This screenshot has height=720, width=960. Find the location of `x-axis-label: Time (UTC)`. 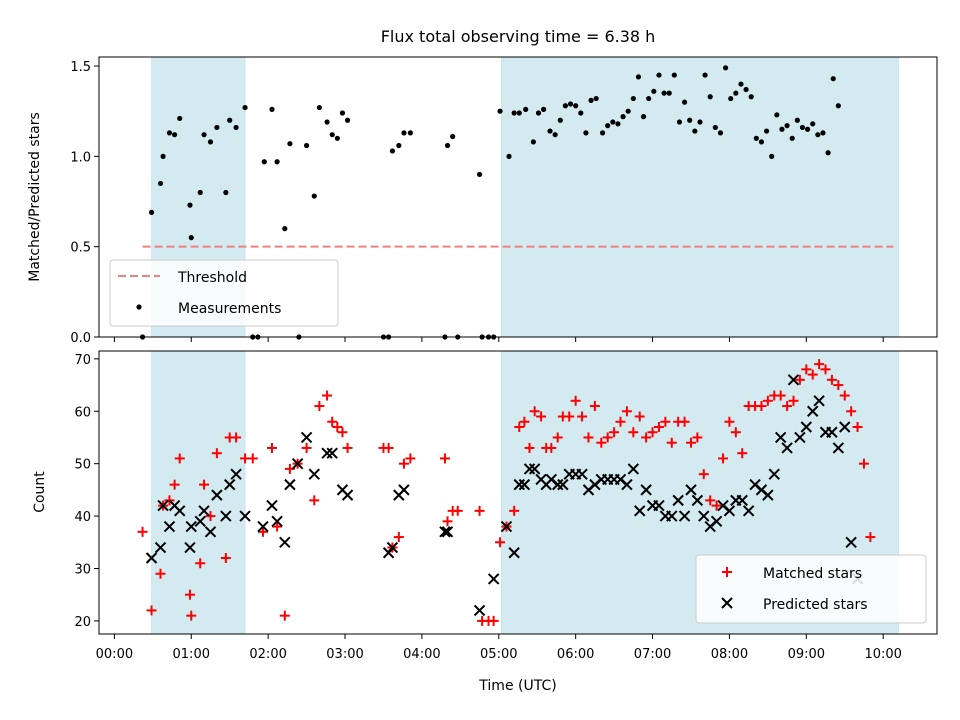

x-axis-label: Time (UTC) is located at coordinates (517, 686).